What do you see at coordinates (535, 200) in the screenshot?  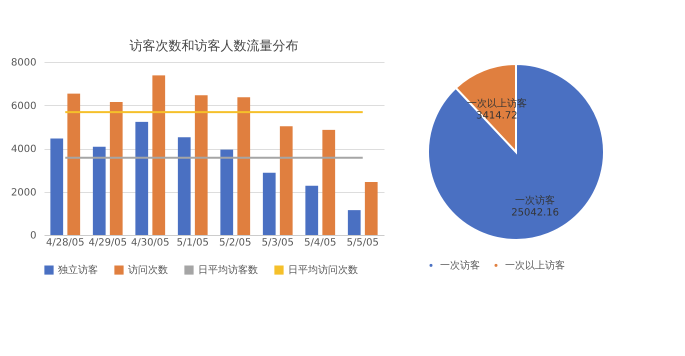 I see `slice-label: 一次访客` at bounding box center [535, 200].